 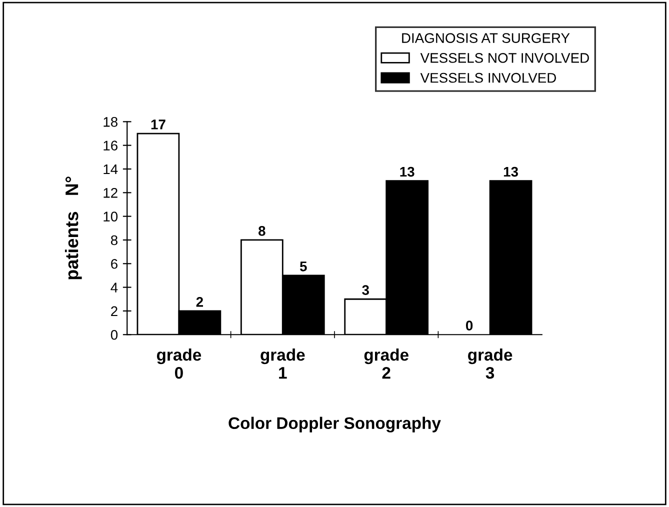 I want to click on y-tick-label: 0, so click(x=114, y=335).